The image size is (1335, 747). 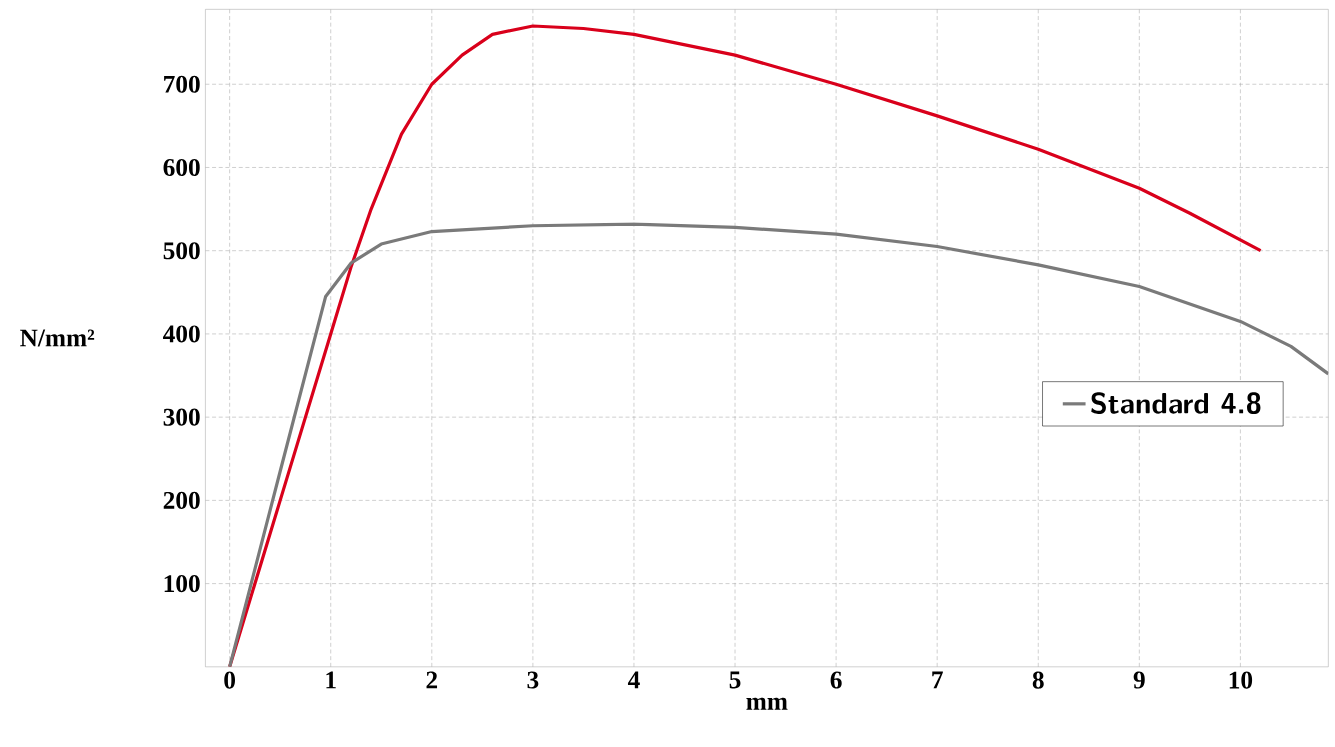 What do you see at coordinates (181, 417) in the screenshot?
I see `y-tick-label: 300` at bounding box center [181, 417].